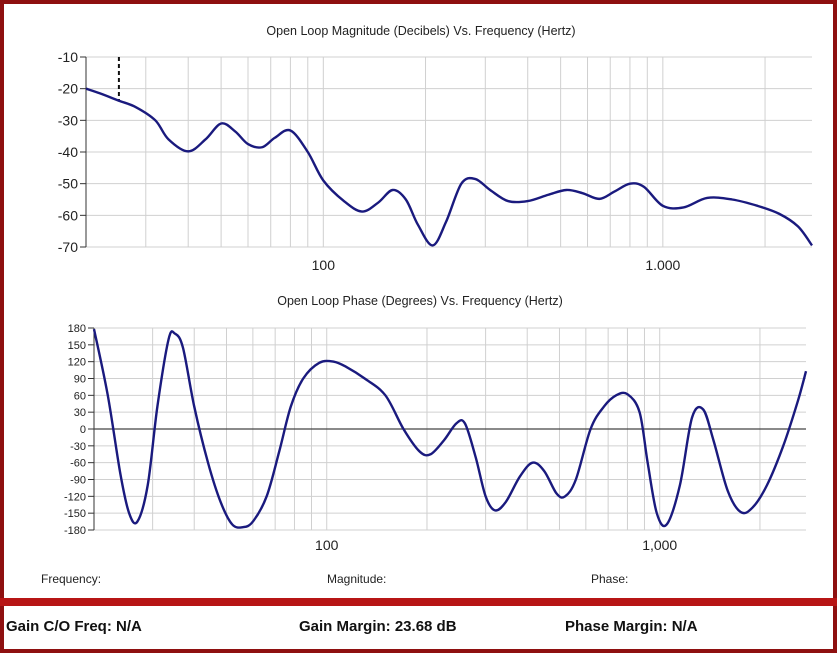 The width and height of the screenshot is (837, 653). I want to click on y-tick-label: 180, so click(77, 329).